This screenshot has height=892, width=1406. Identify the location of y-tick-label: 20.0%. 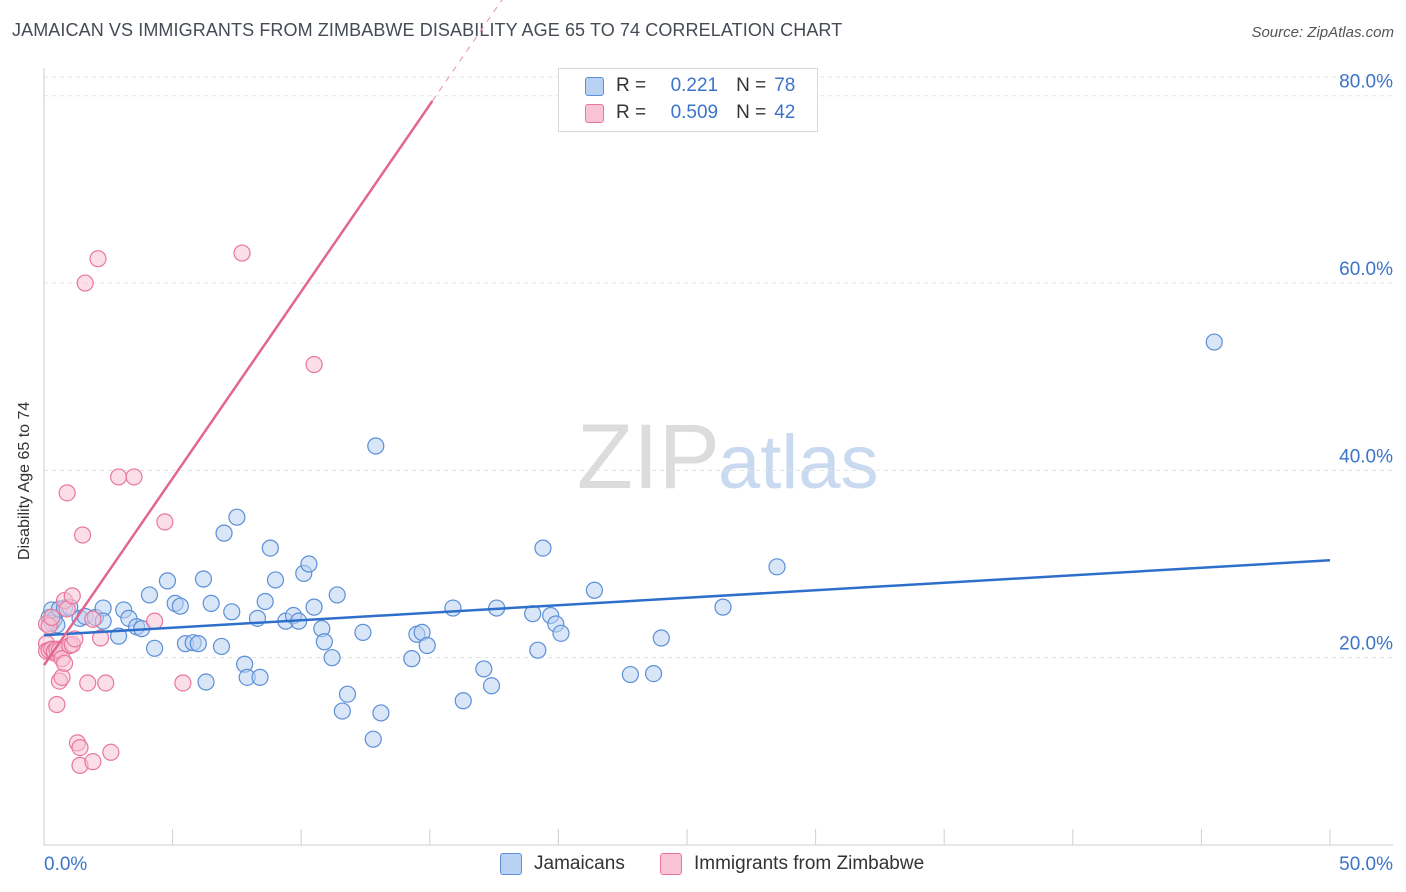
(1366, 644).